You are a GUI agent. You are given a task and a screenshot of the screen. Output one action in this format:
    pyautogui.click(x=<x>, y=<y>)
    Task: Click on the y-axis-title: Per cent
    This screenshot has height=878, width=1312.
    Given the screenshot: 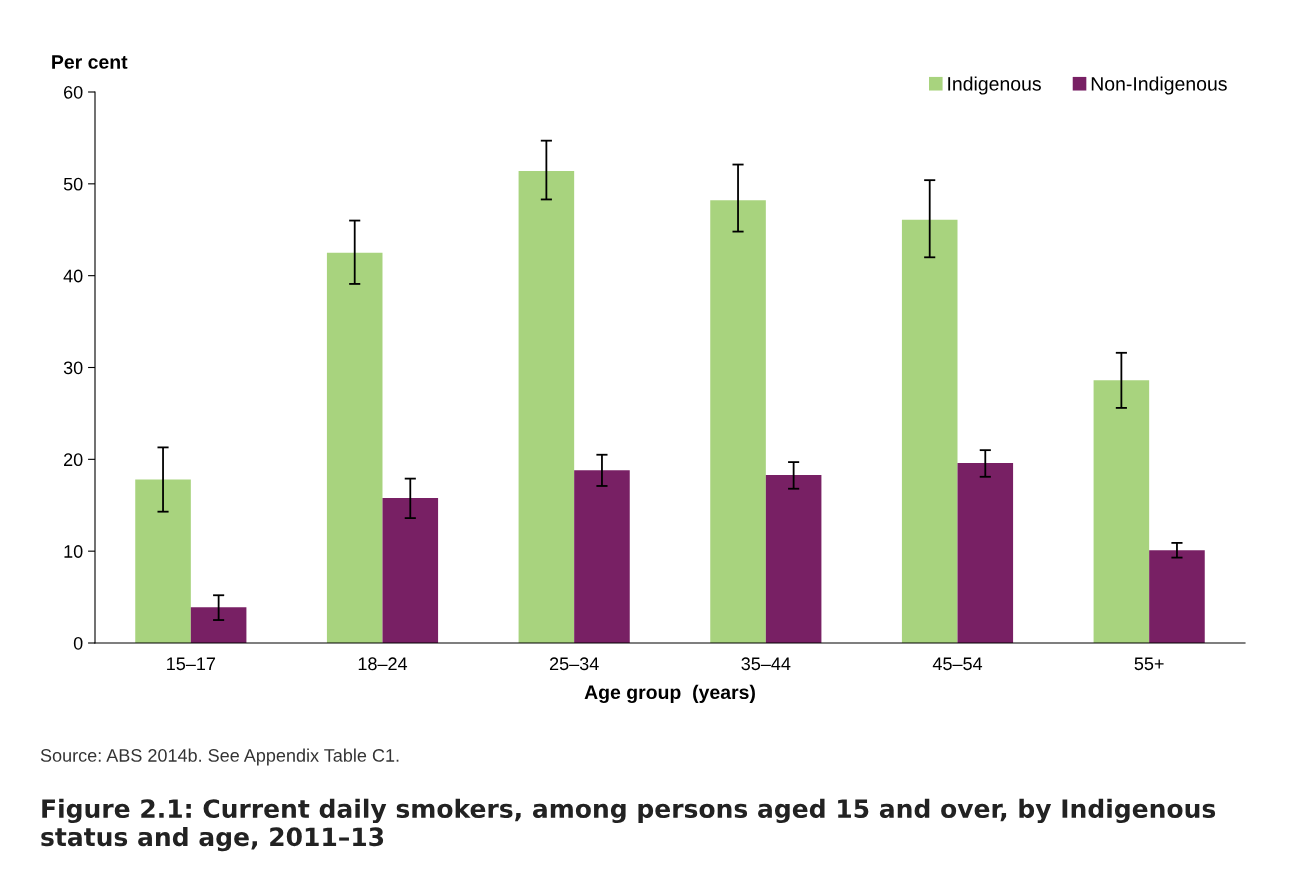 What is the action you would take?
    pyautogui.click(x=90, y=62)
    